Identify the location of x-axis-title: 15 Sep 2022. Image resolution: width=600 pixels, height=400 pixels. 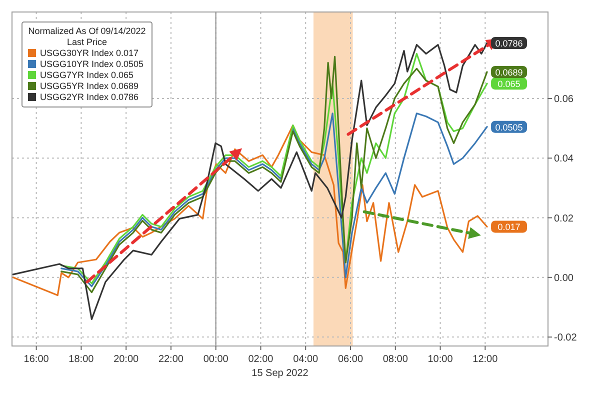
(280, 373).